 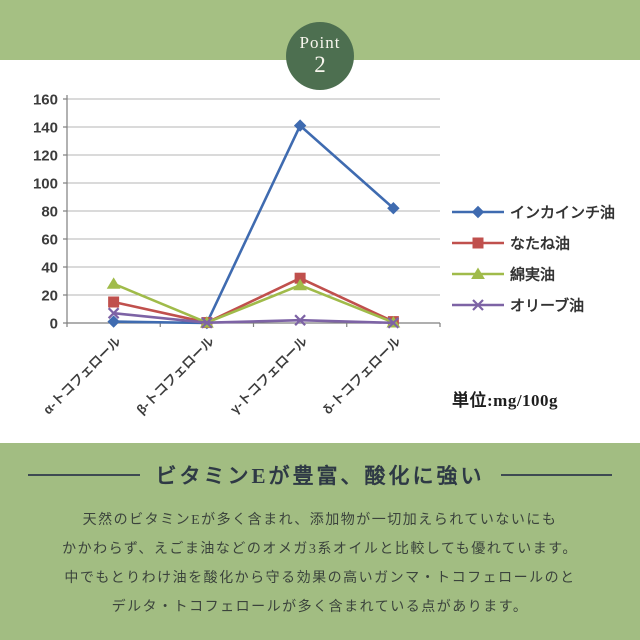 What do you see at coordinates (320, 549) in the screenshot?
I see `paragraph-line: かかわらず、えごま油などのオメガ3系オイルと比較しても優れています。` at bounding box center [320, 549].